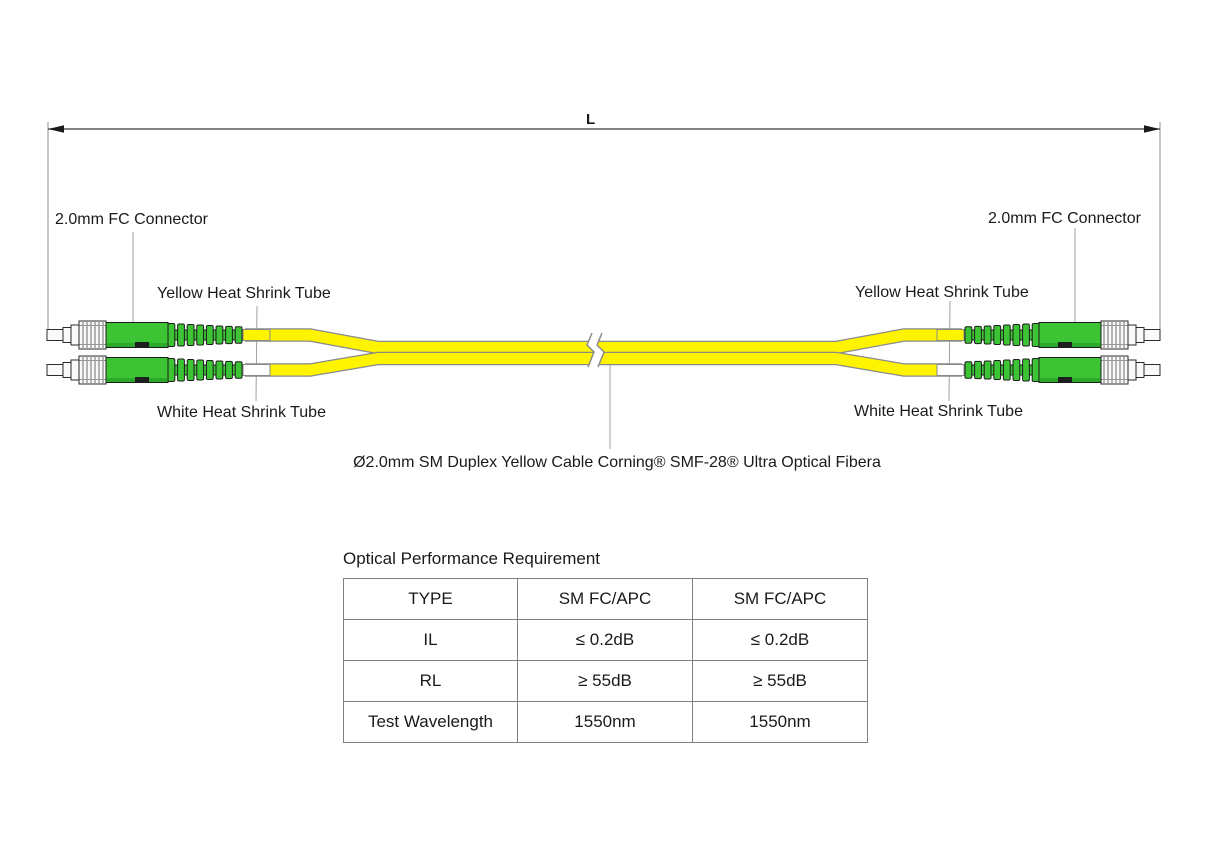 This screenshot has width=1214, height=857. Describe the element at coordinates (56, 129) in the screenshot. I see `arrowhead-left-icon` at that location.